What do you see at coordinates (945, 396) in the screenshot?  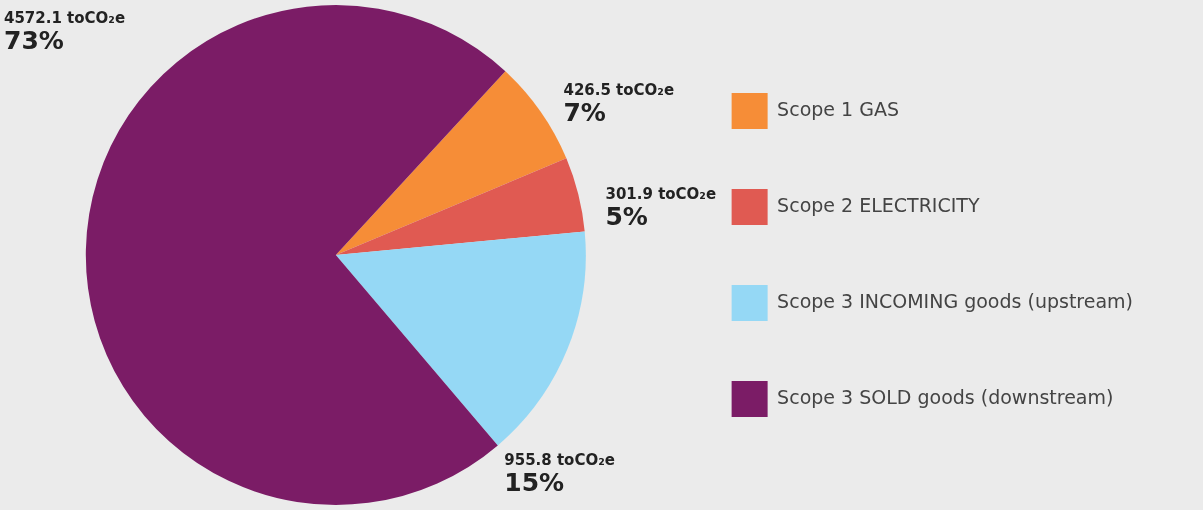 I see `legend-label: Scope 3 SOLD goods (downstream)` at bounding box center [945, 396].